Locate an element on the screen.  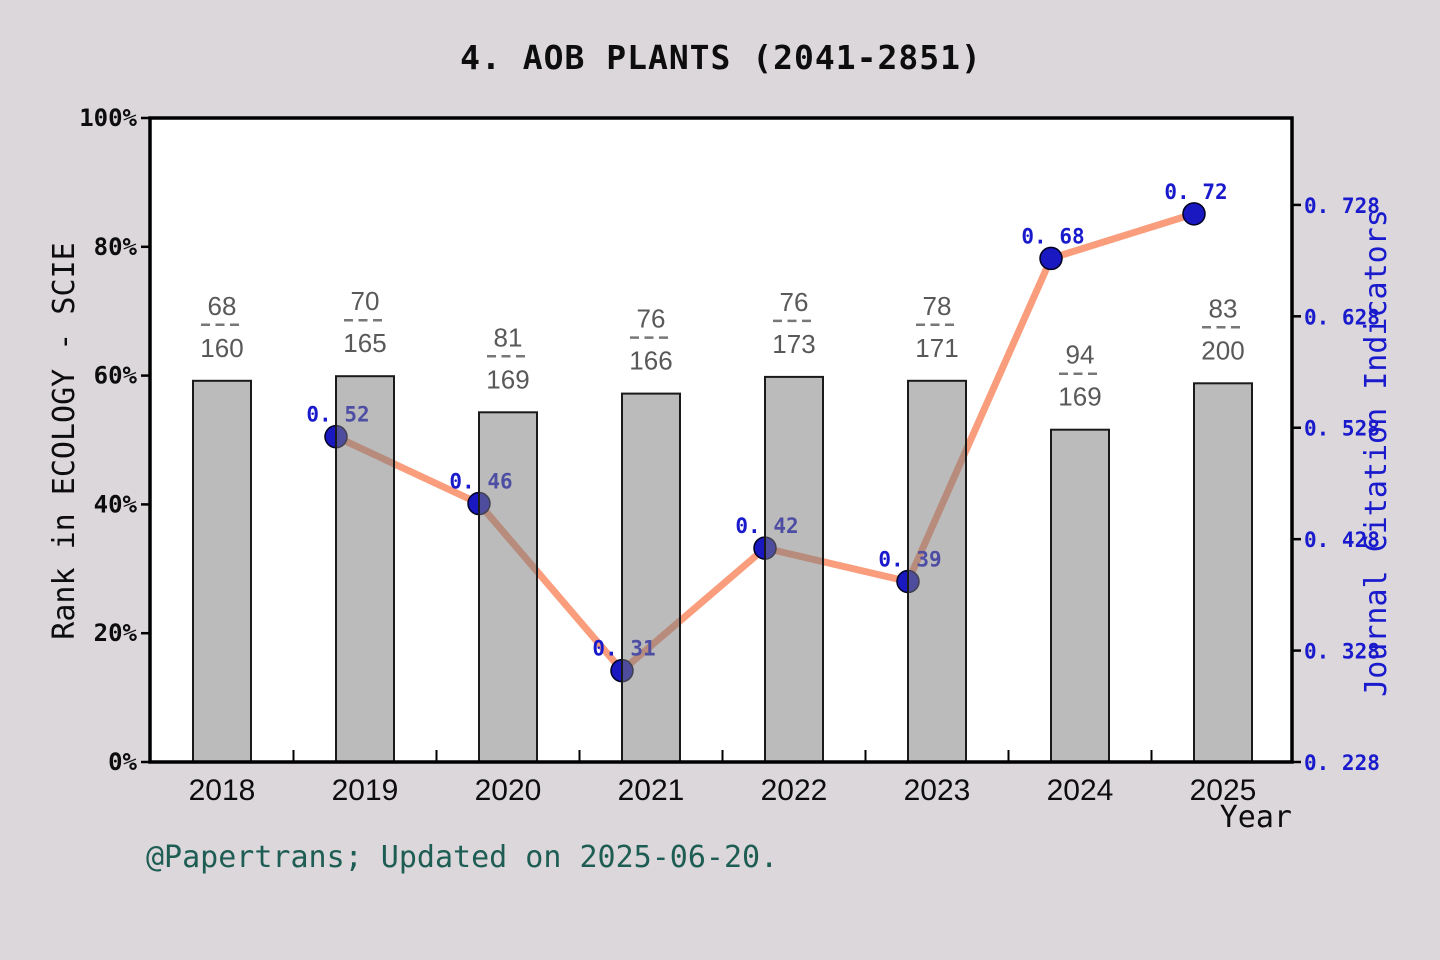
bar-label-numerator: 78 is located at coordinates (937, 306).